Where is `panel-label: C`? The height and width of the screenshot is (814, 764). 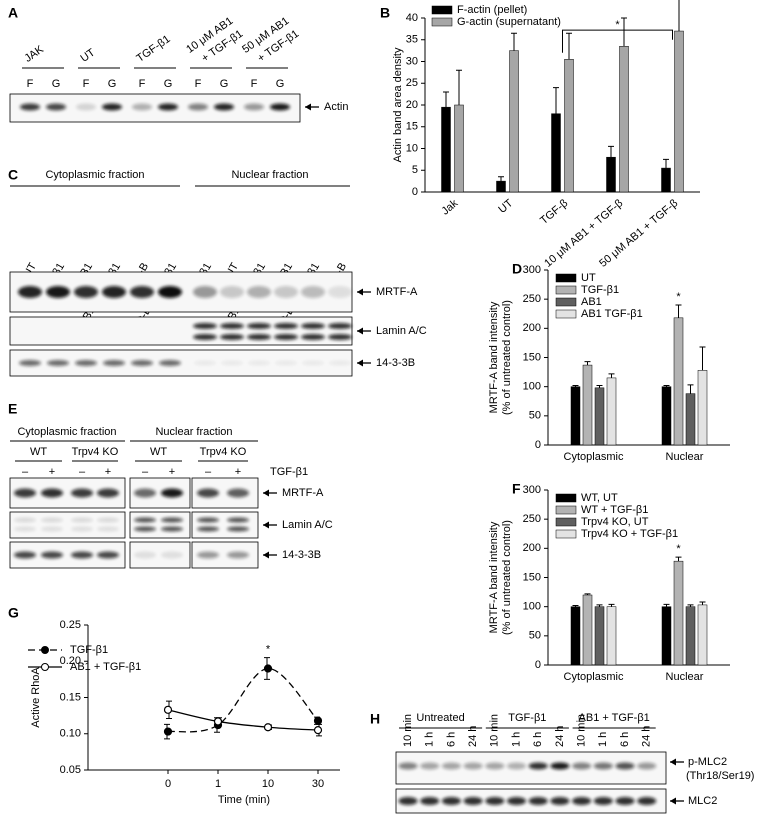
panel-label: C is located at coordinates (13, 175).